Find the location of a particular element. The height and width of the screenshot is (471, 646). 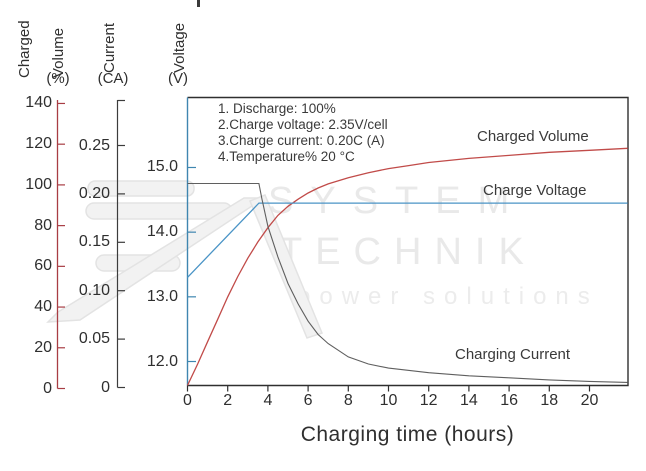

annotation-line-2: 2.Charge voltage: 2.35V/cell is located at coordinates (303, 124).